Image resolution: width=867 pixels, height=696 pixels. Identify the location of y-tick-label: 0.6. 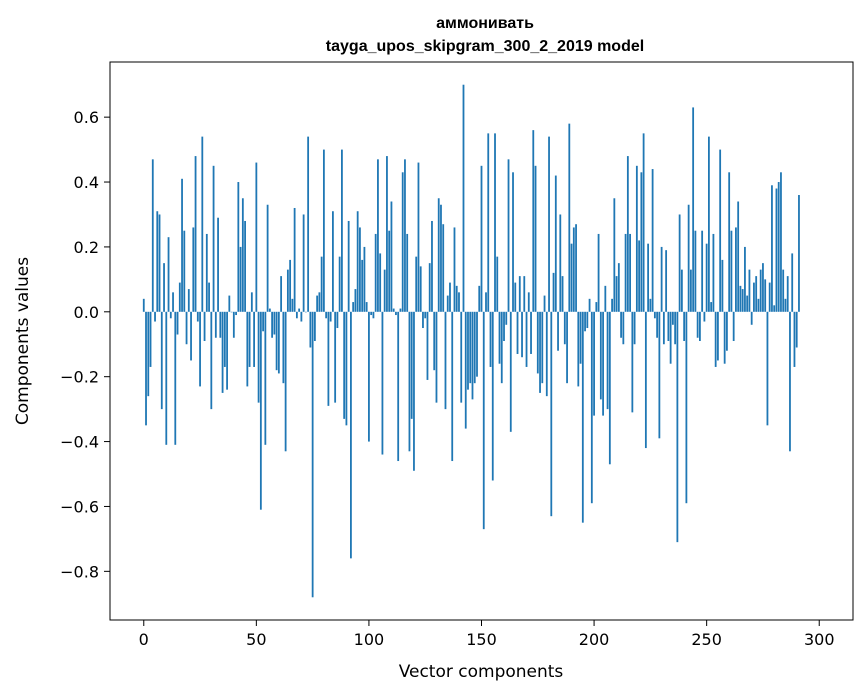
(86, 117).